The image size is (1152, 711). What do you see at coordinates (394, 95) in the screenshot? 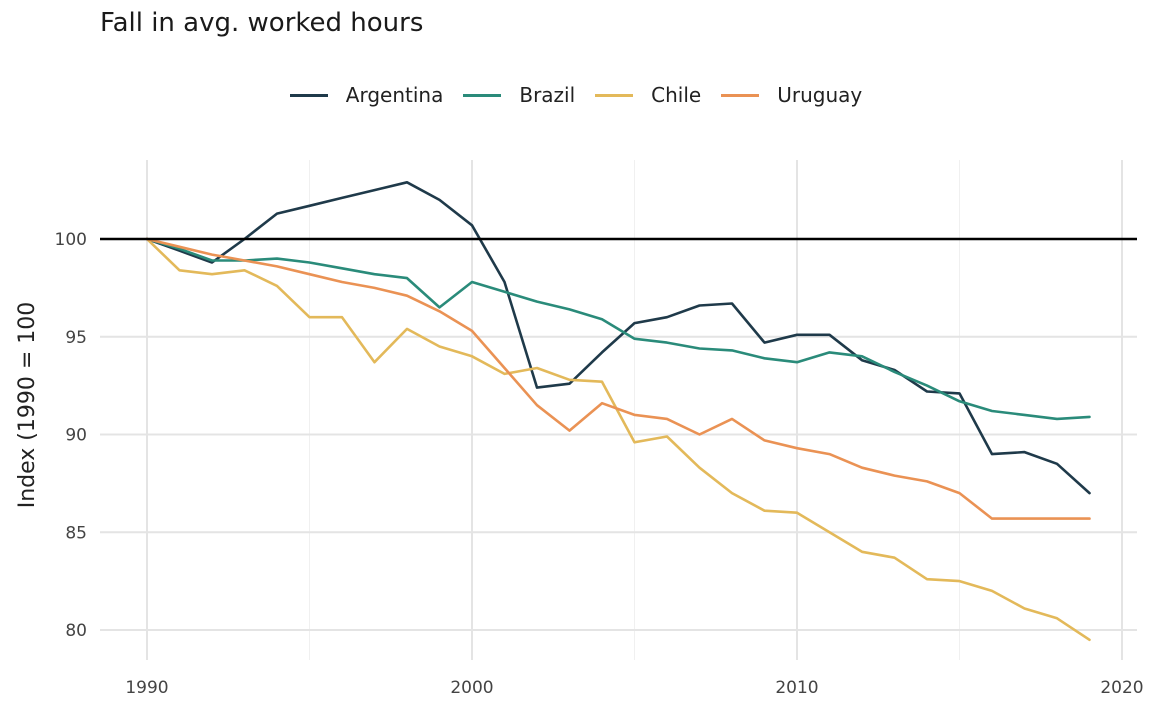
I see `legend-label: Argentina` at bounding box center [394, 95].